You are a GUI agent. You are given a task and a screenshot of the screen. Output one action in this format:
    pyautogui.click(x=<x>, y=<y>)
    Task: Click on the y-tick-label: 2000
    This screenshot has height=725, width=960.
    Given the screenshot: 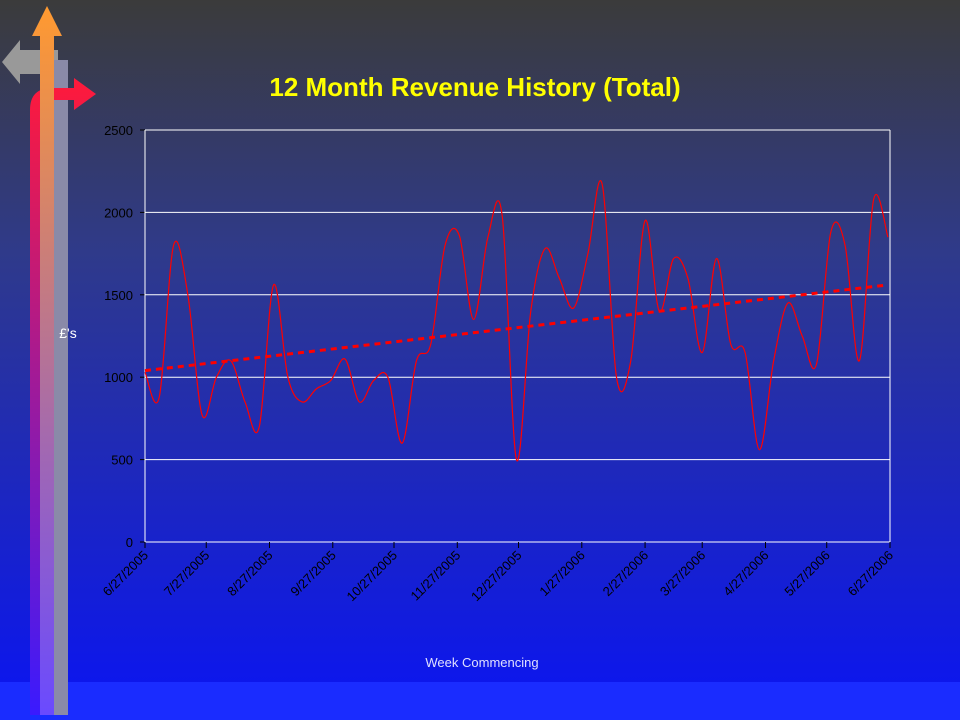 What is the action you would take?
    pyautogui.click(x=118, y=212)
    